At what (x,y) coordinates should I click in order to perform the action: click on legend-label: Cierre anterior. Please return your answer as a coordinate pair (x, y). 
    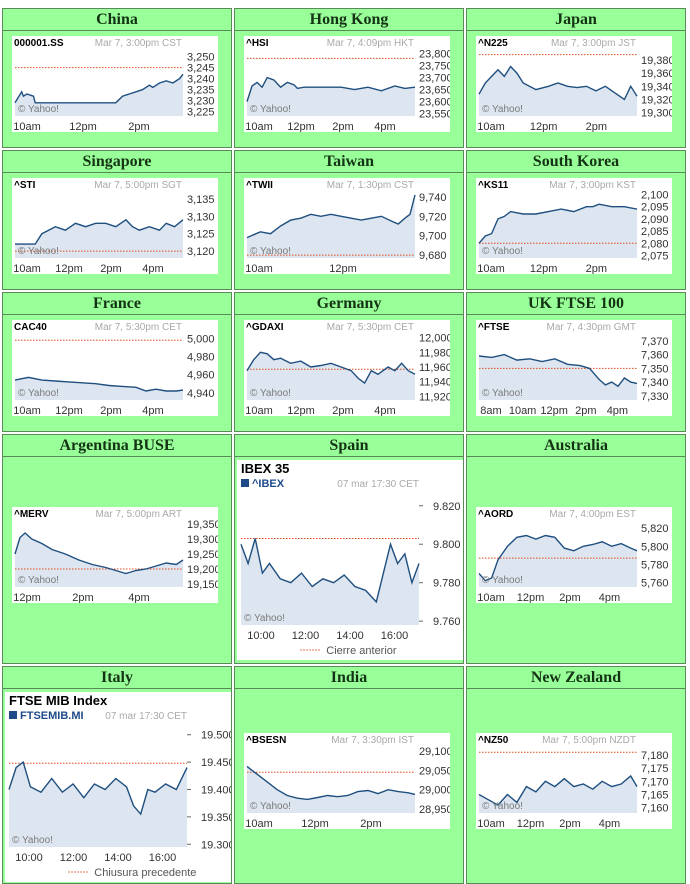
    Looking at the image, I should click on (361, 651).